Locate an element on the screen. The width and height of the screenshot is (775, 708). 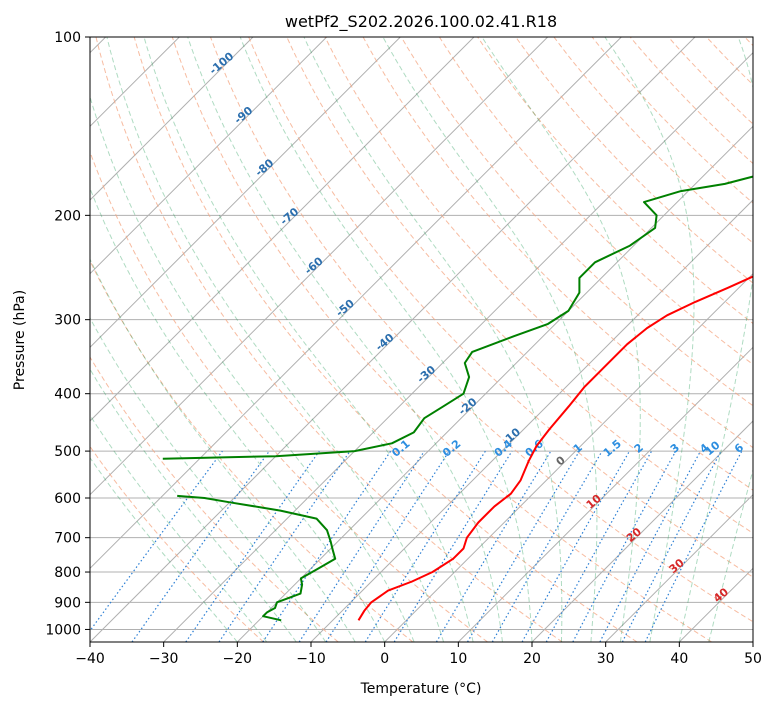
y-axis-label: Pressure (hPa) is located at coordinates (20, 340).